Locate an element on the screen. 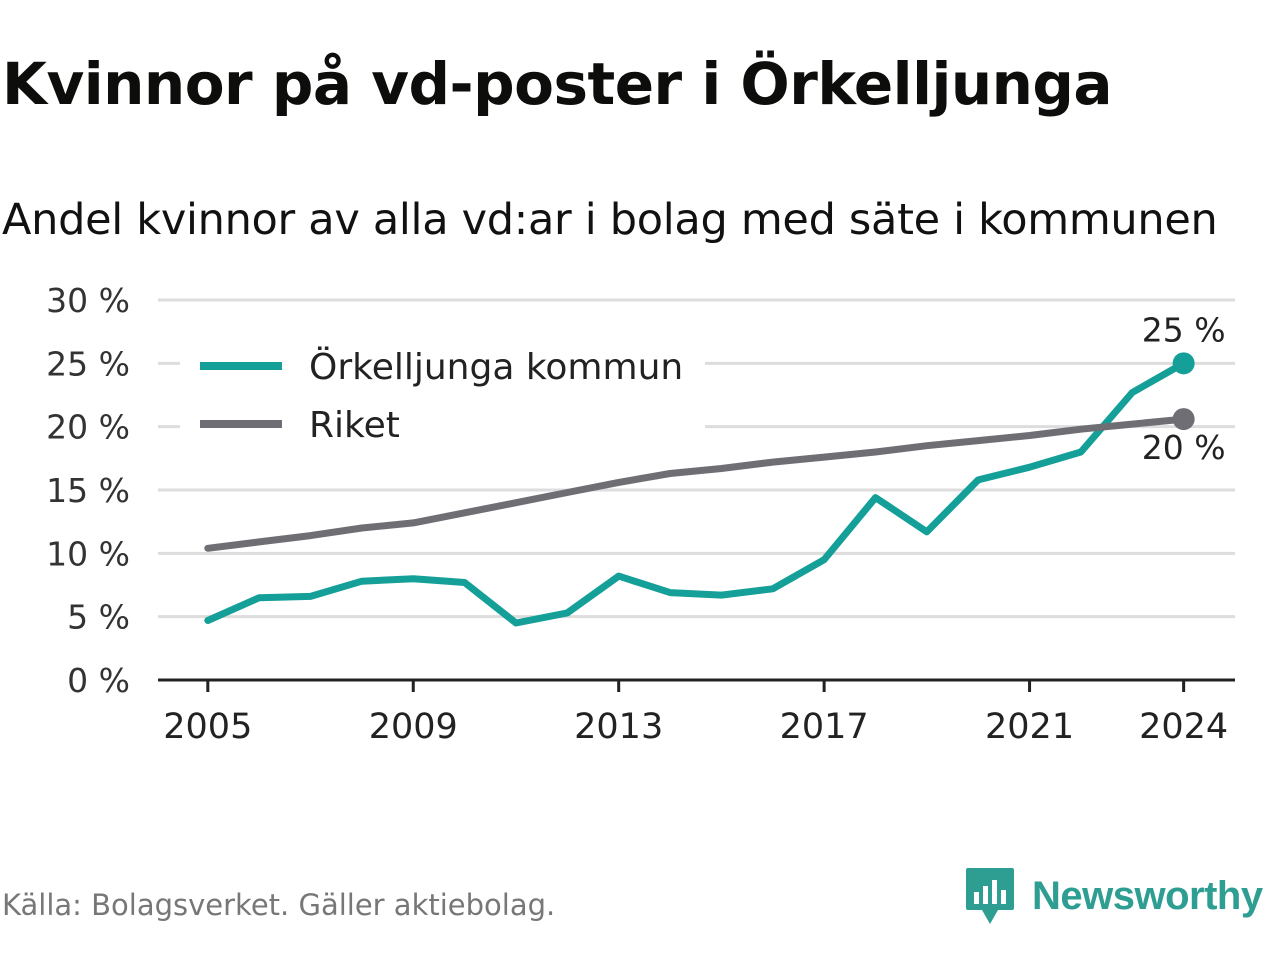  series-line is located at coordinates (696, 483).